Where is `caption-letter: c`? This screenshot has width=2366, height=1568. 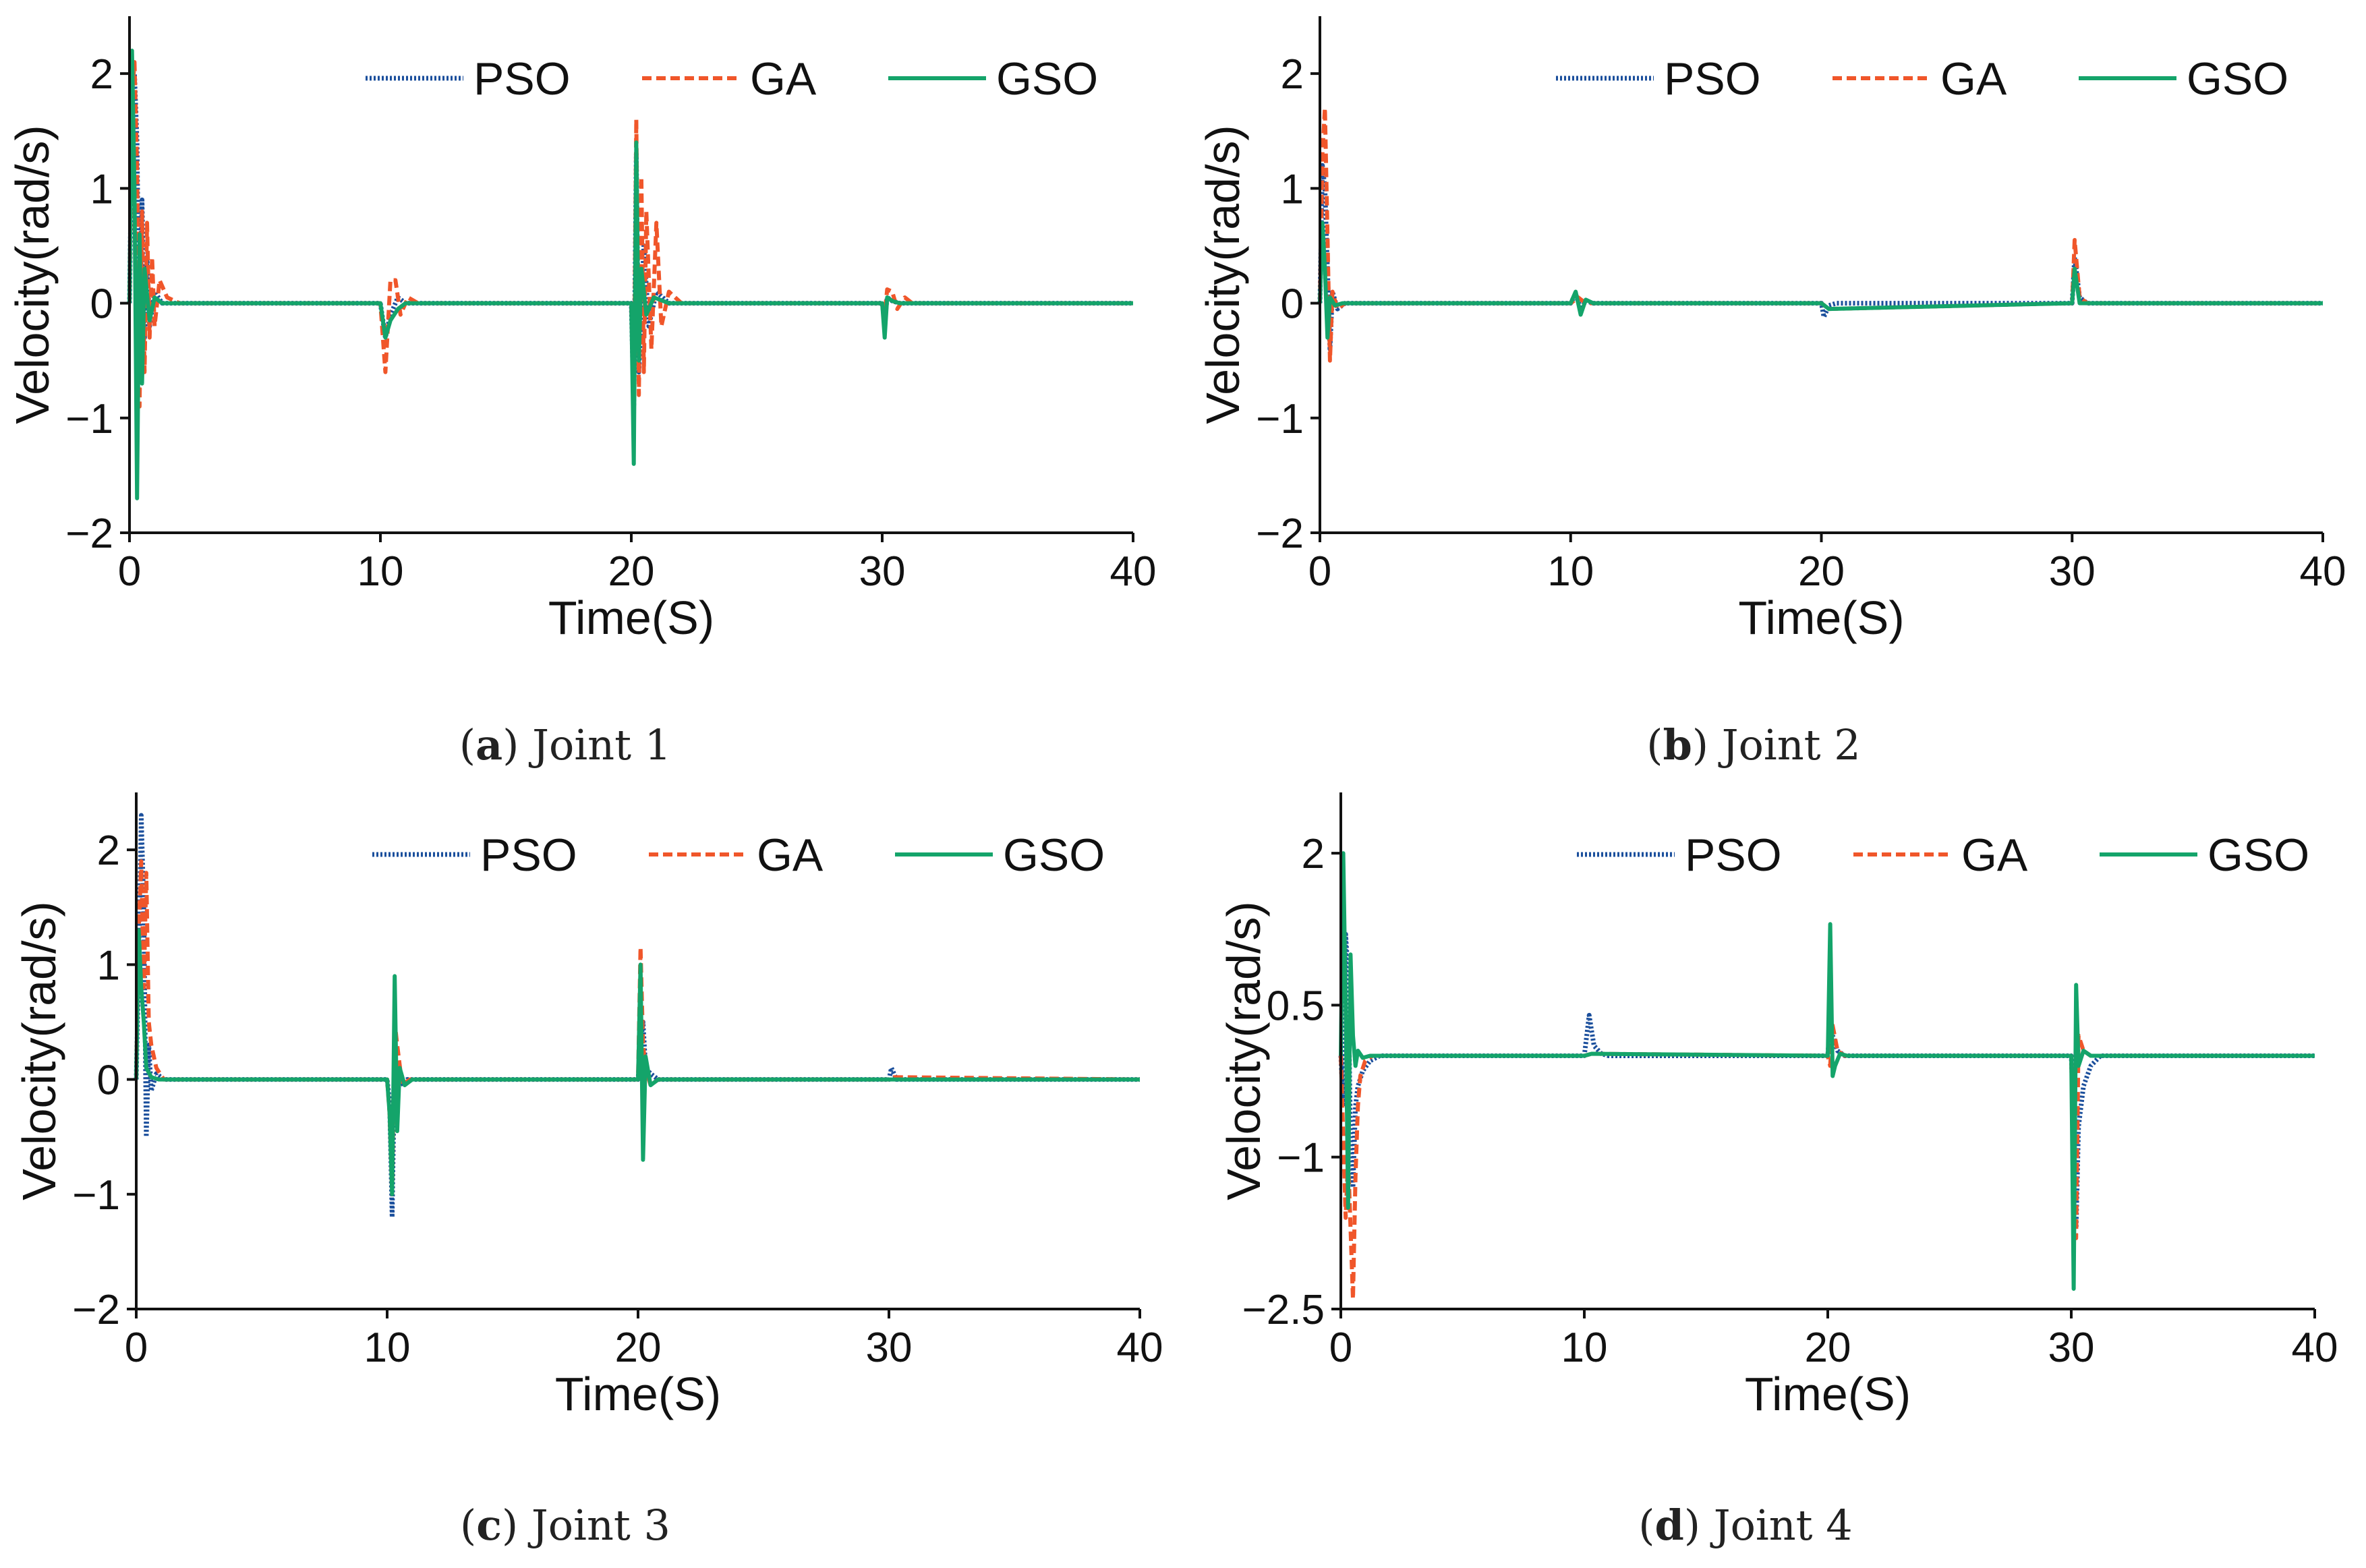
caption-letter: c is located at coordinates (489, 1525).